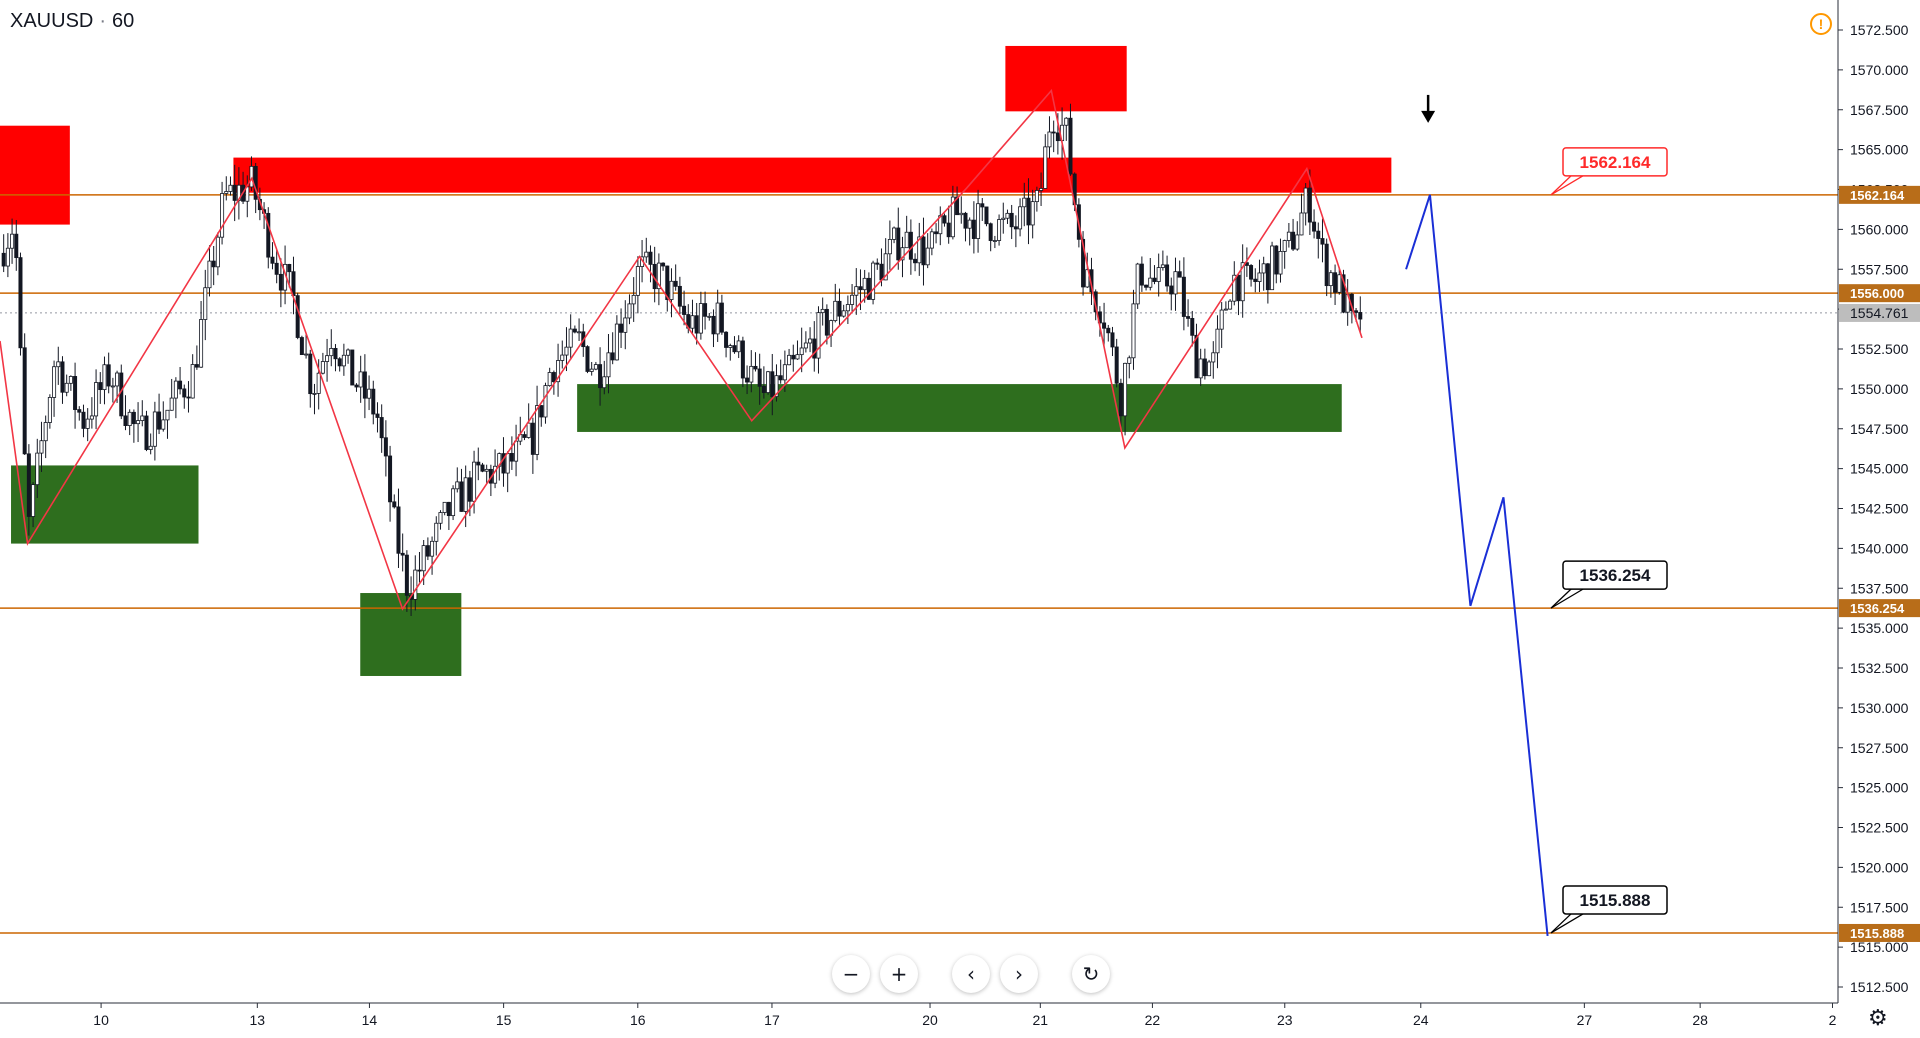 The image size is (1920, 1038). What do you see at coordinates (1879, 947) in the screenshot?
I see `price-tick-label: 1515.000` at bounding box center [1879, 947].